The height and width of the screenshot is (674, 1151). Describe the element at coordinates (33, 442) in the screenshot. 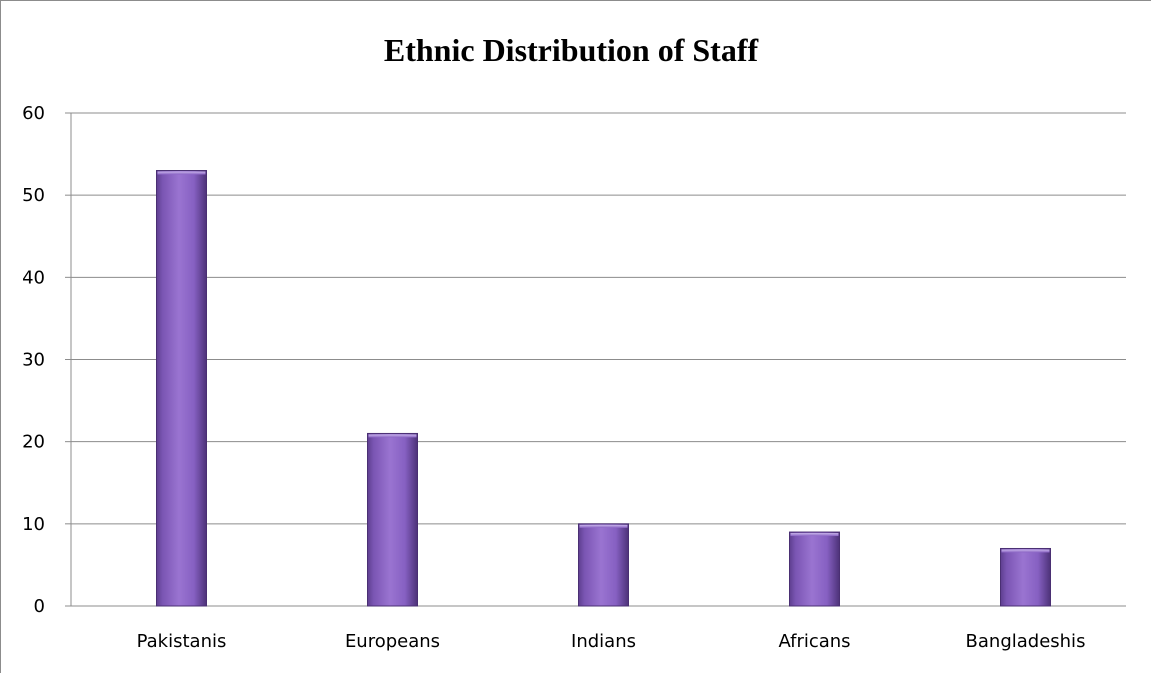

I see `y-tick-label: 20` at that location.